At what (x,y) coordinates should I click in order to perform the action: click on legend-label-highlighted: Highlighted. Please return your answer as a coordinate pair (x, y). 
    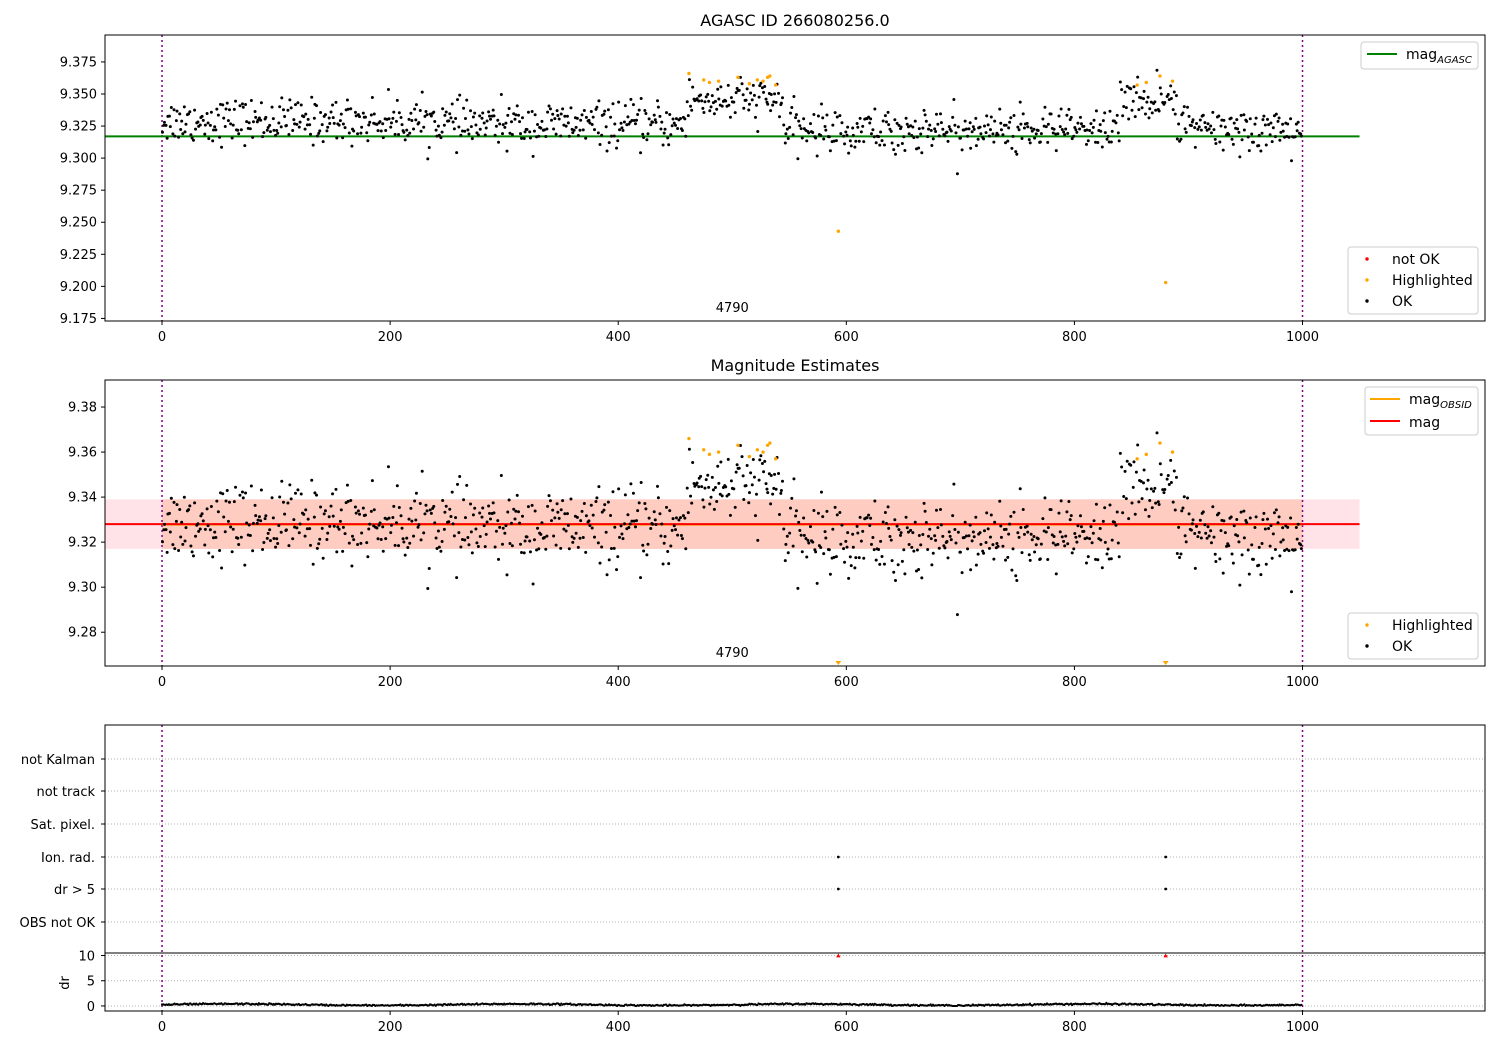
    Looking at the image, I should click on (1432, 626).